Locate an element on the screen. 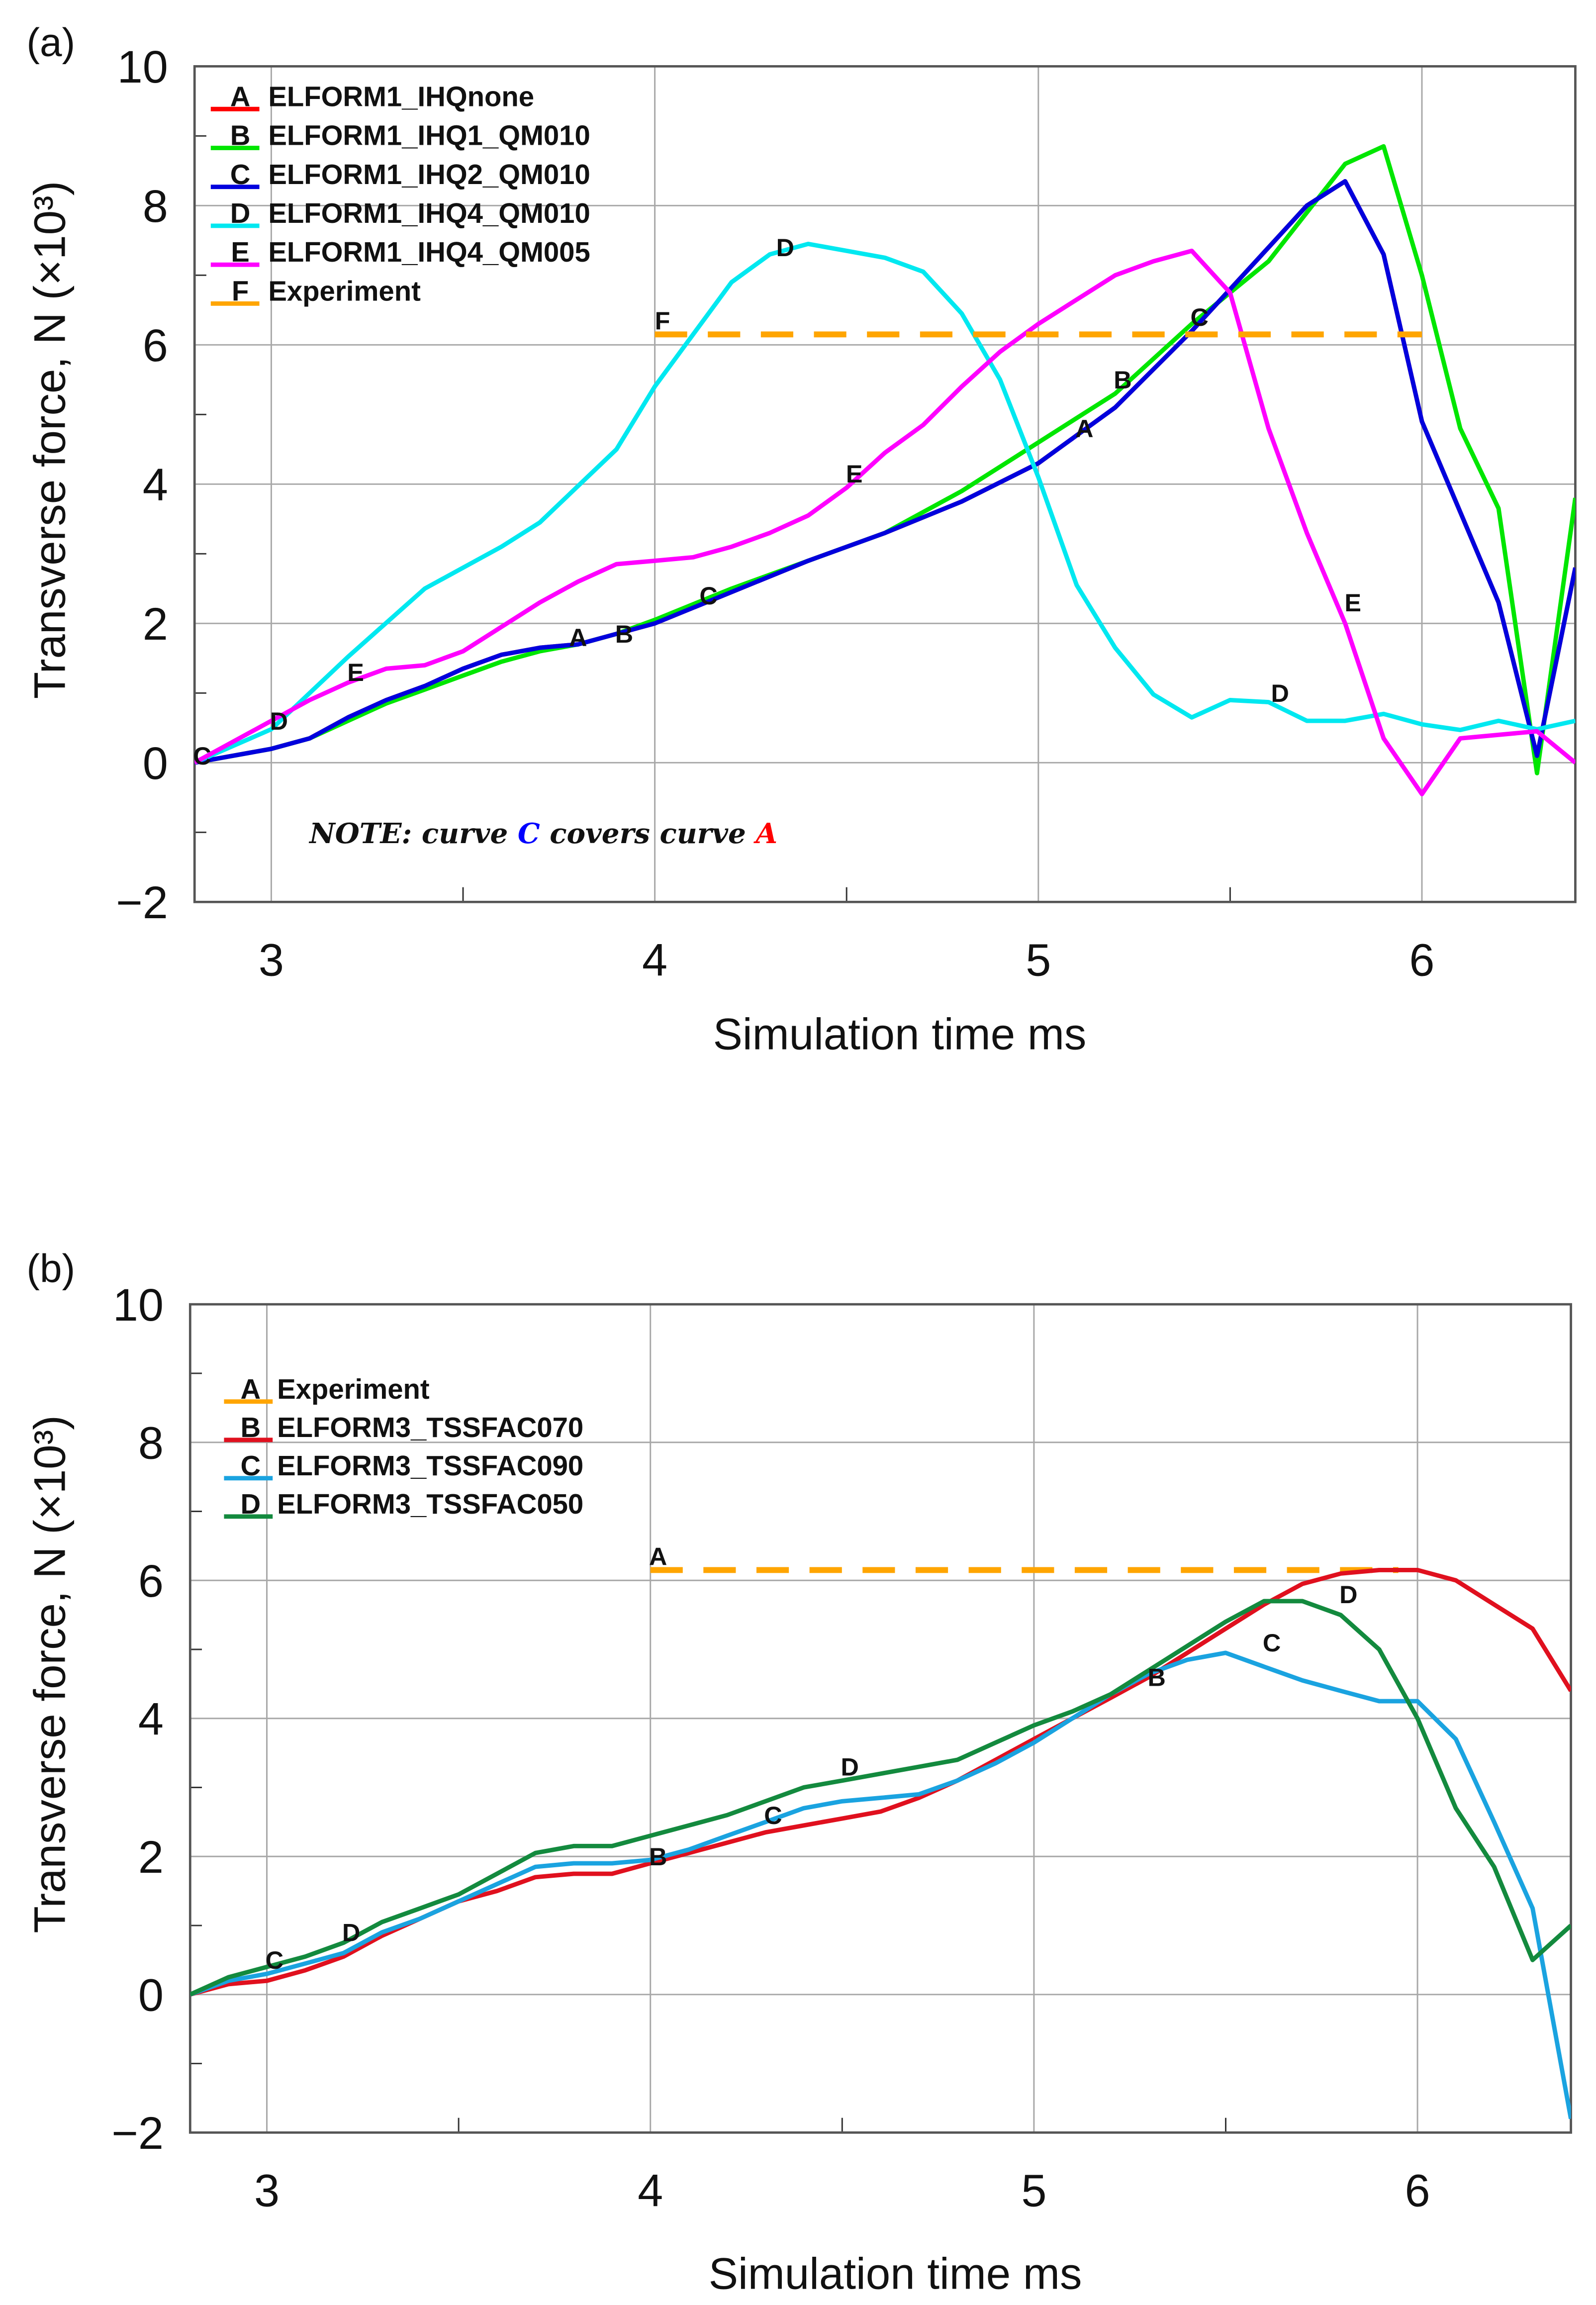  legend-label: ELFORM1_IHQ4_QM010 is located at coordinates (429, 213).